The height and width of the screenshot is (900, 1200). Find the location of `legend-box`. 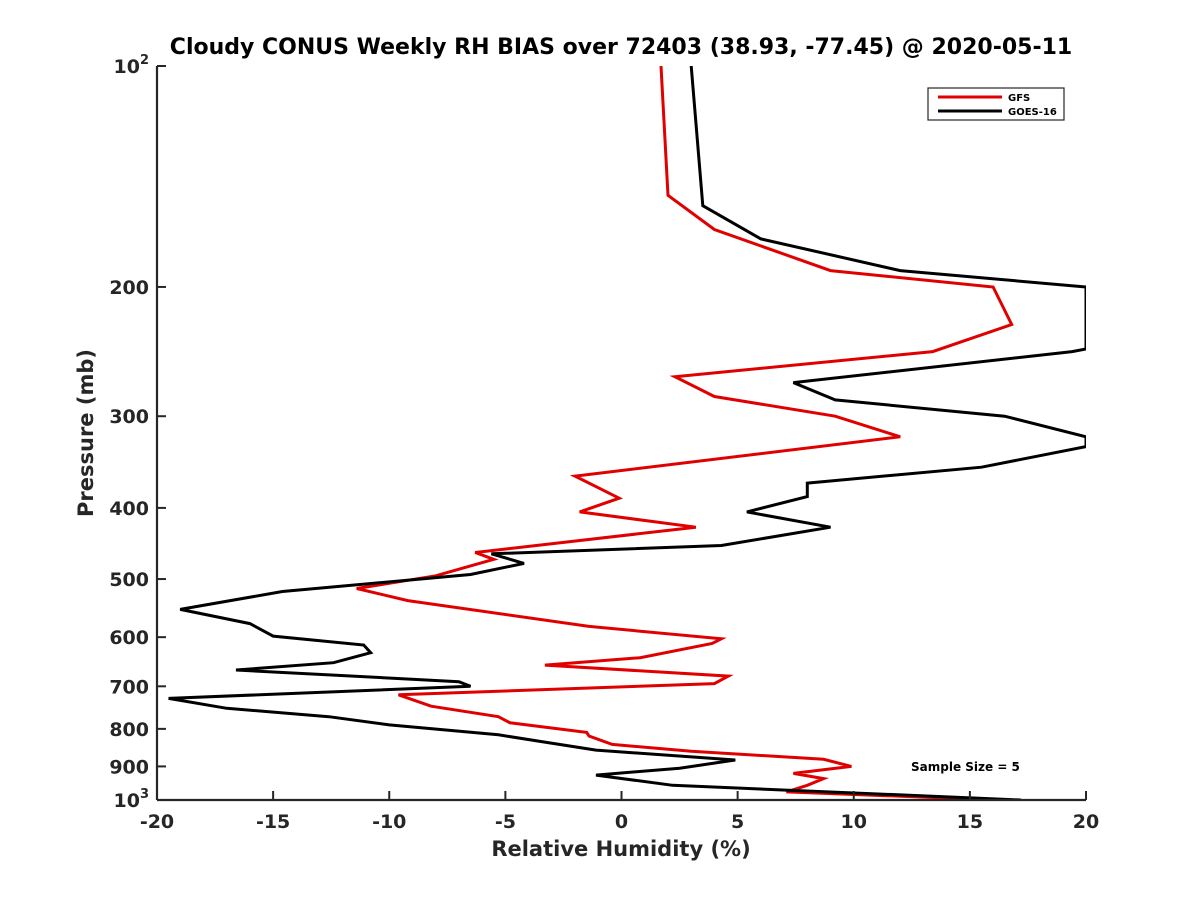

legend-box is located at coordinates (996, 104).